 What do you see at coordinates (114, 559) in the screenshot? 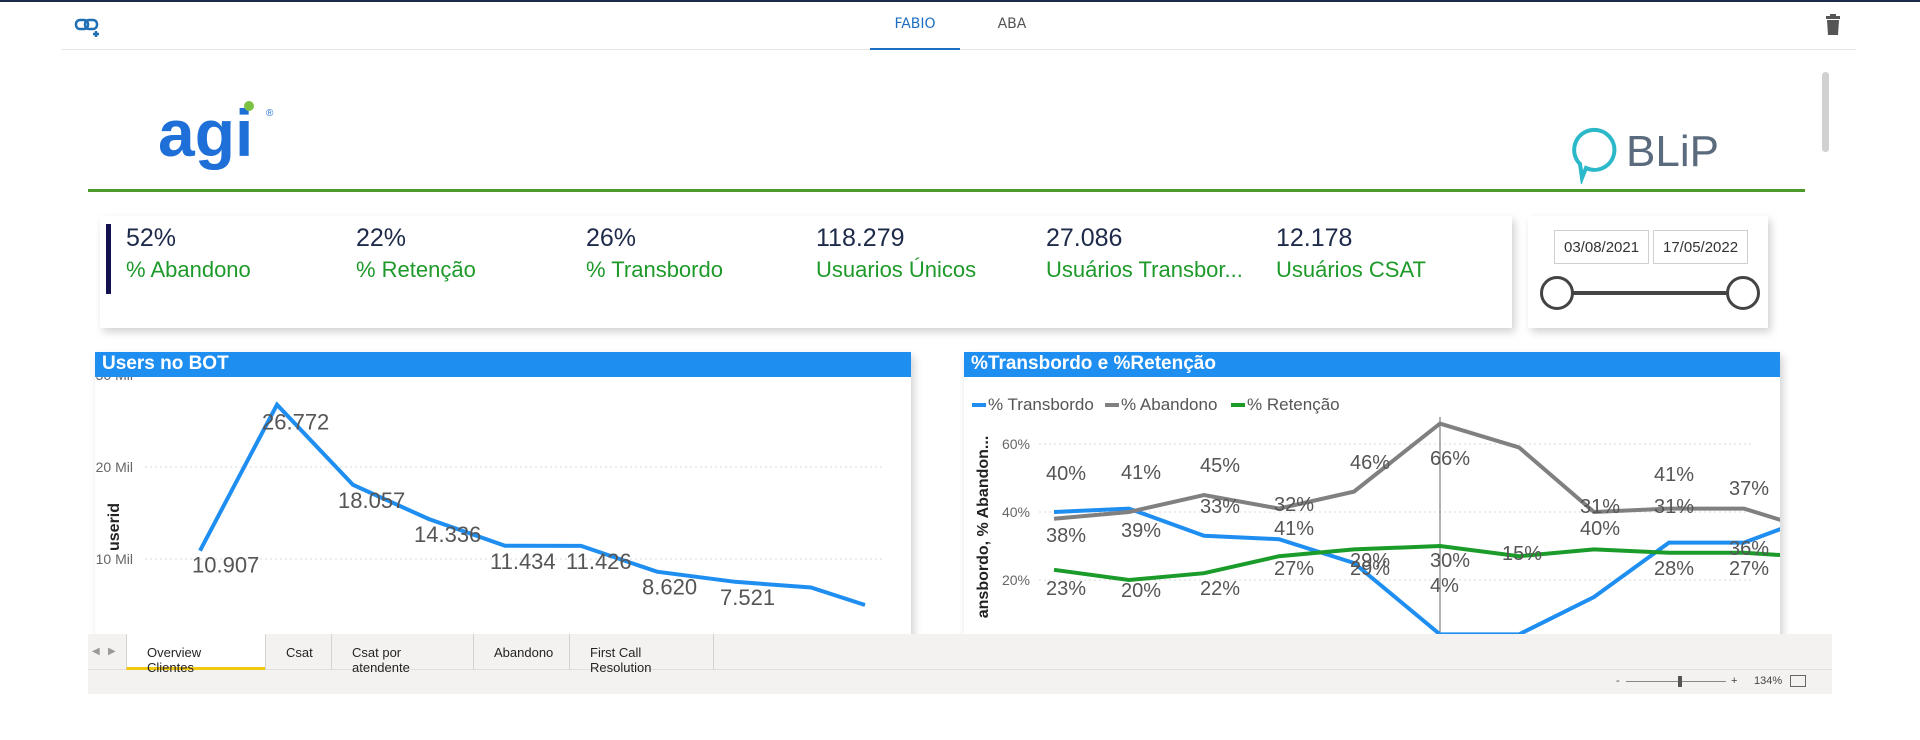
I see `y-tick-label: 10 Mil` at bounding box center [114, 559].